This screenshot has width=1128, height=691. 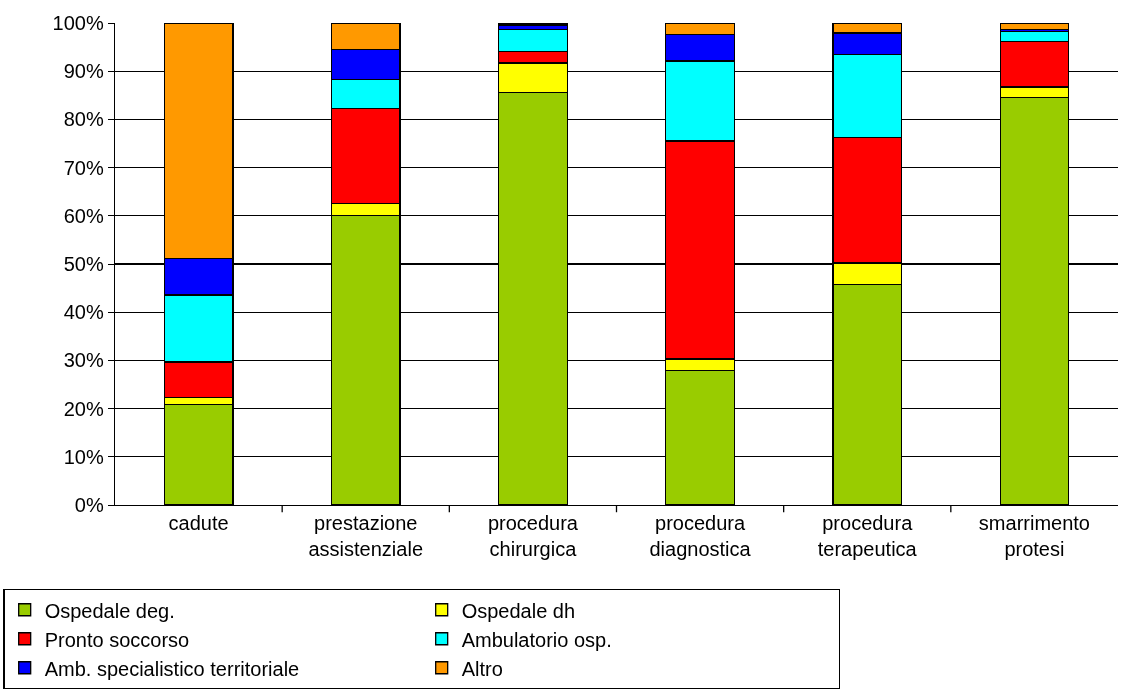 I want to click on legend-label: Ambulatorio osp., so click(x=536, y=639).